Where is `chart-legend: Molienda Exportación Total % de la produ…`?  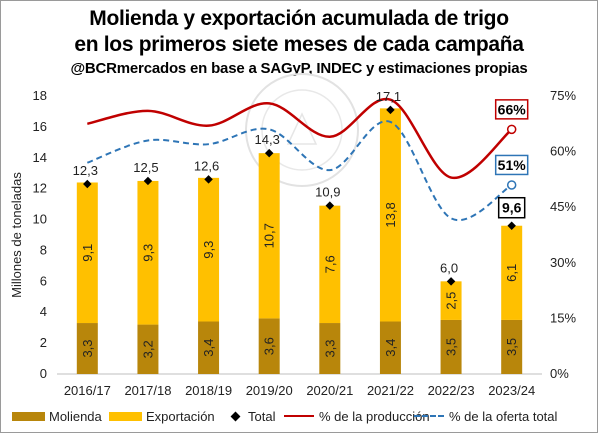
chart-legend: Molienda Exportación Total % de la produ… is located at coordinates (299, 415).